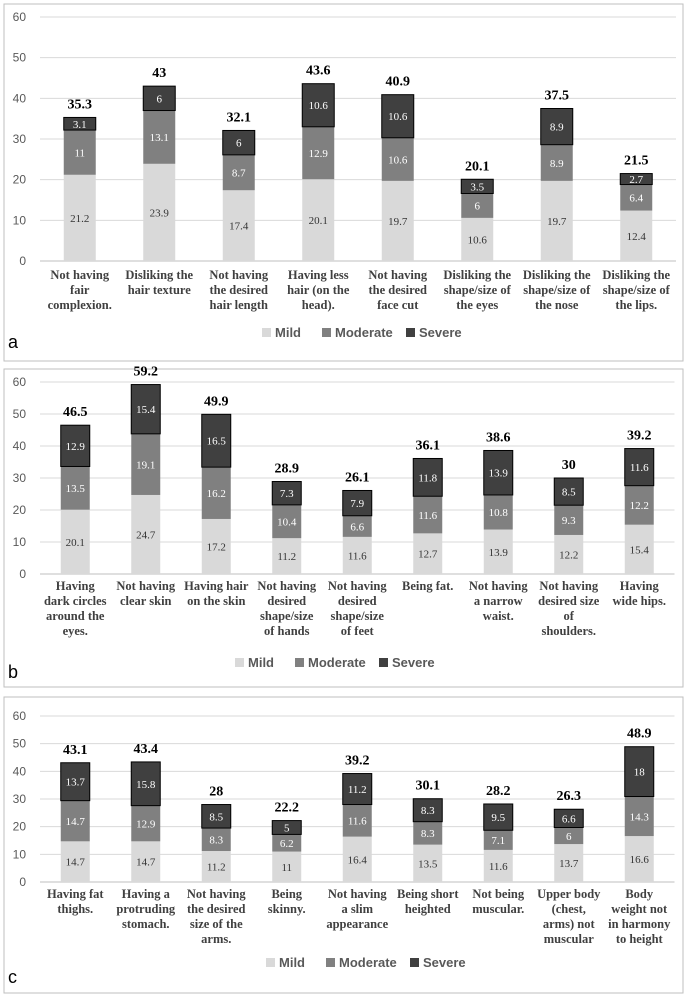 The height and width of the screenshot is (997, 685). I want to click on category-label: fair, so click(80, 290).